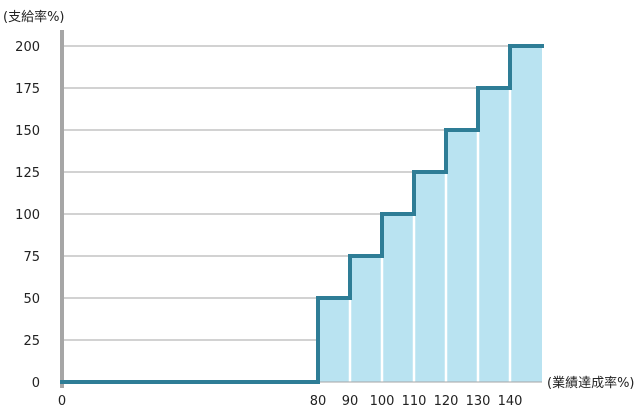 The width and height of the screenshot is (643, 411). I want to click on x-tick-label-90: 90, so click(350, 400).